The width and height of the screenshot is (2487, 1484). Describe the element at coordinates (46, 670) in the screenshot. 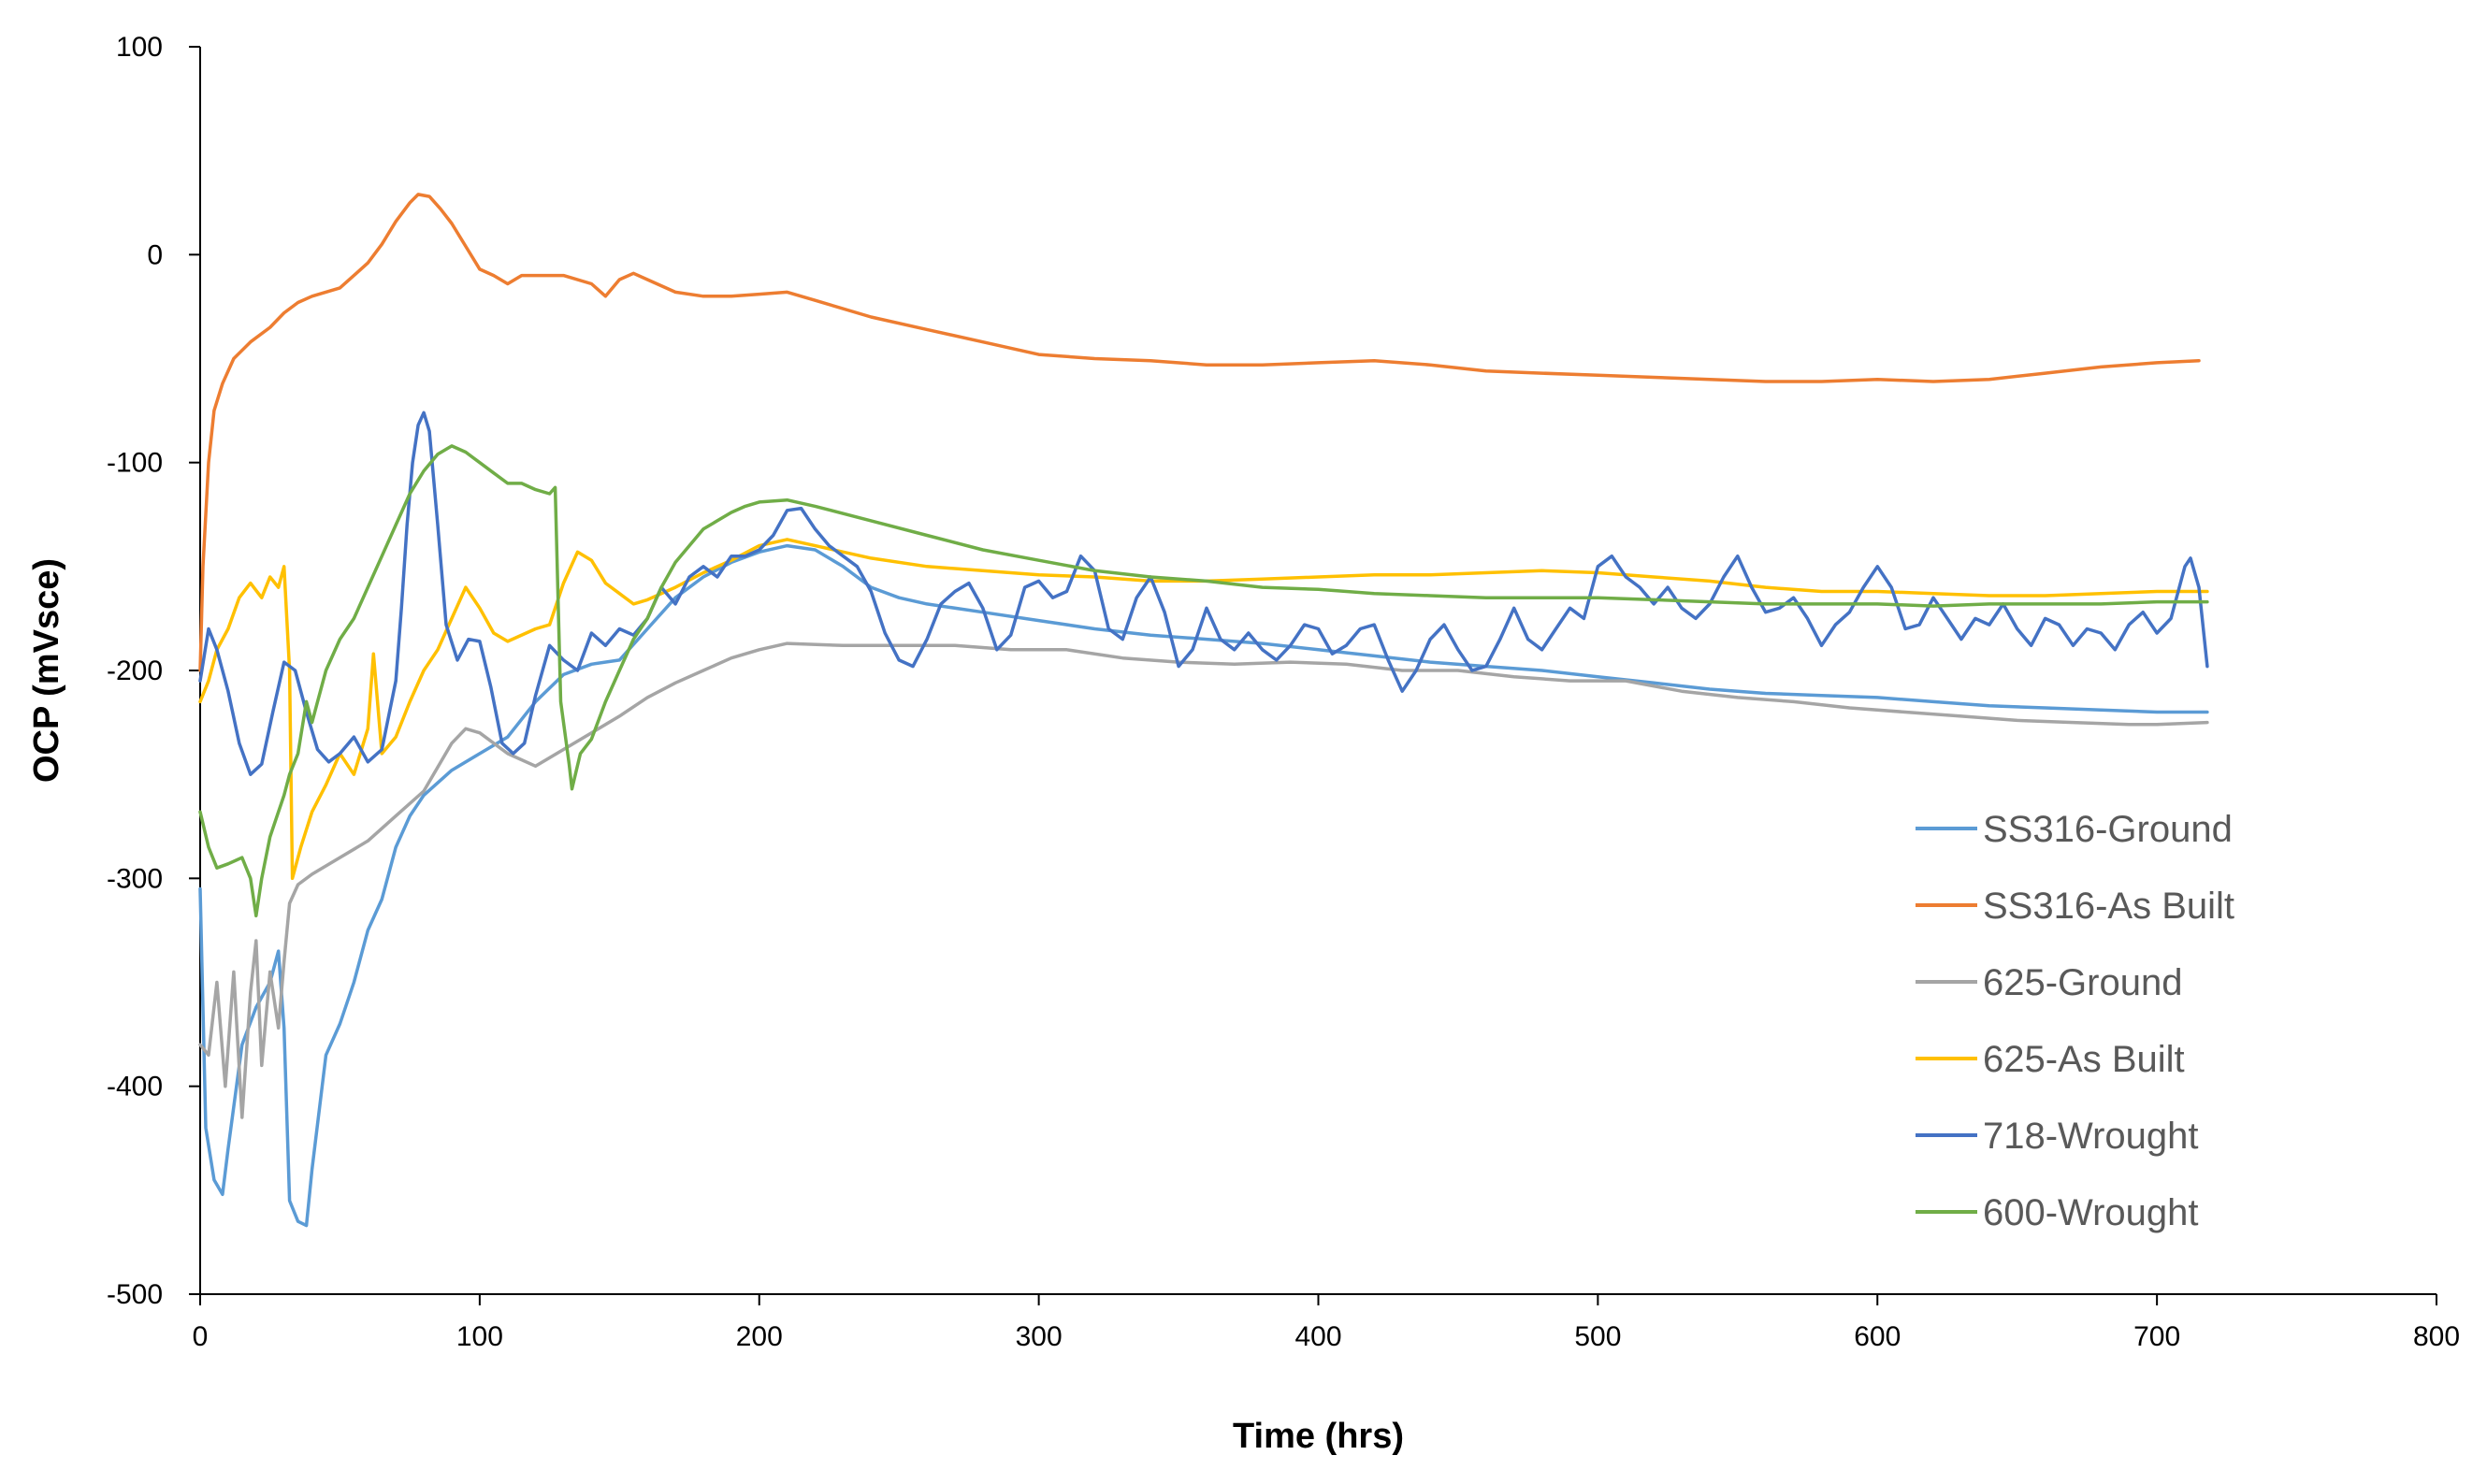

I see `y-axis-title: OCP (mVsce)` at that location.